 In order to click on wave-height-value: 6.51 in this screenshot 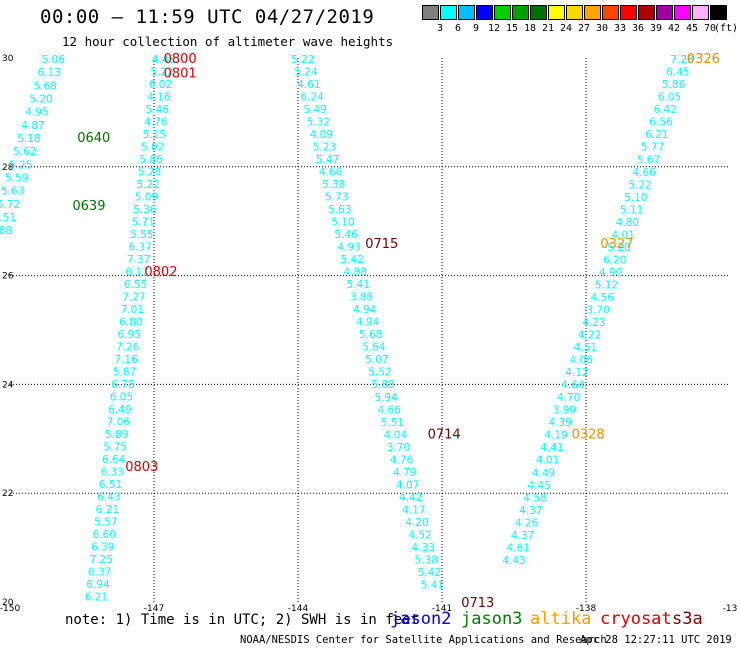, I will do `click(110, 485)`.